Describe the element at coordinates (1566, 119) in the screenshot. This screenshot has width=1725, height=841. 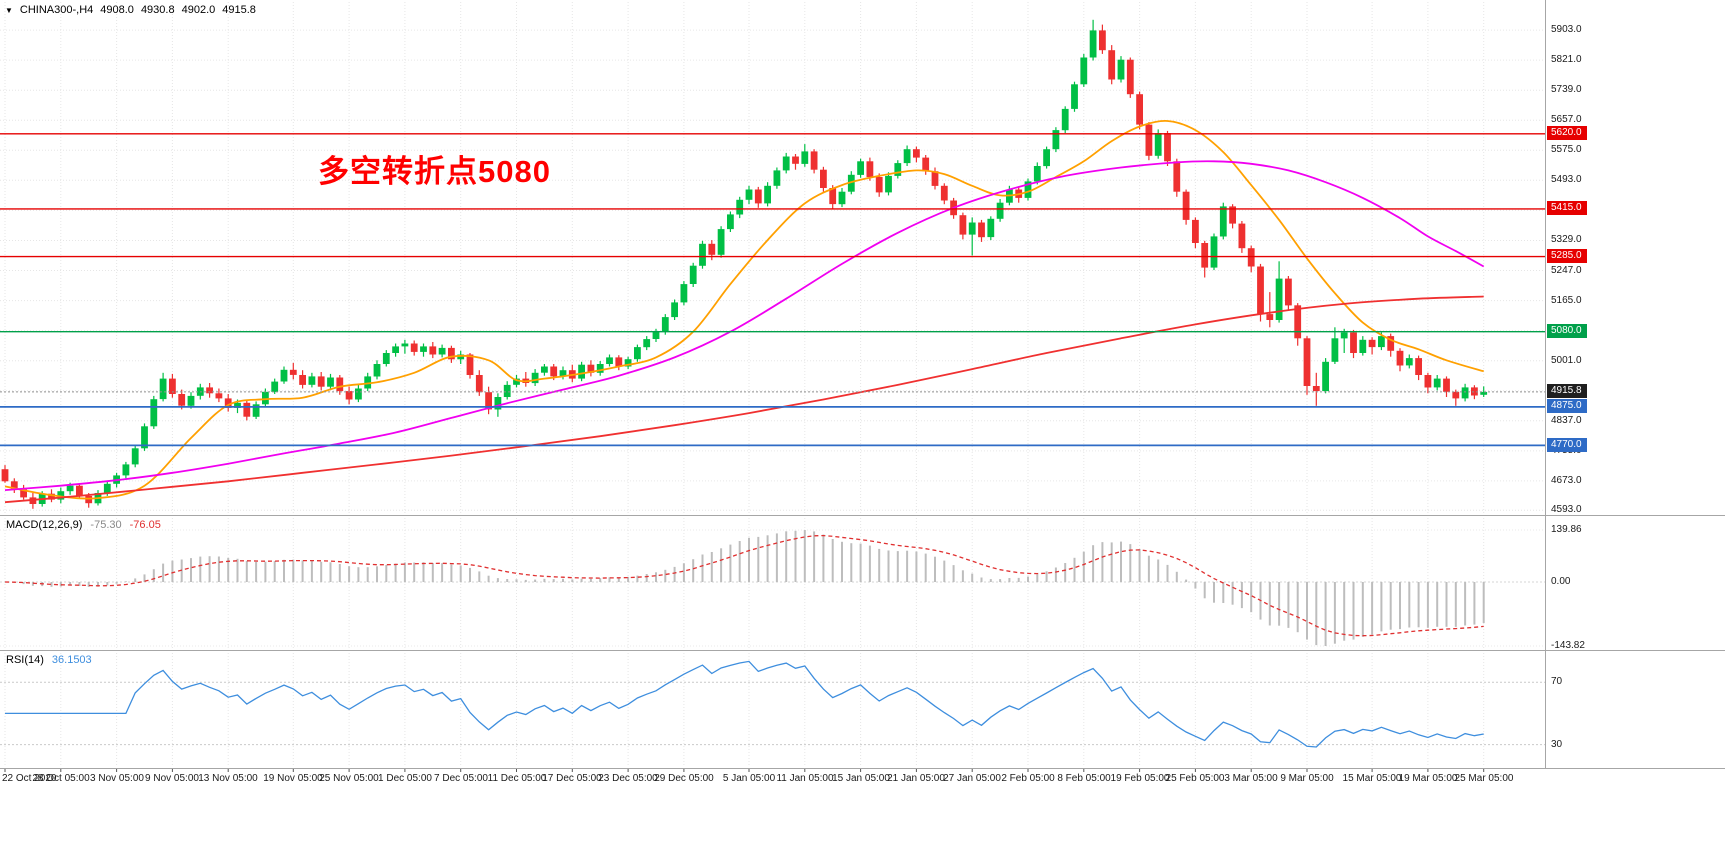
I see `price-axis-label: 5657.0` at that location.